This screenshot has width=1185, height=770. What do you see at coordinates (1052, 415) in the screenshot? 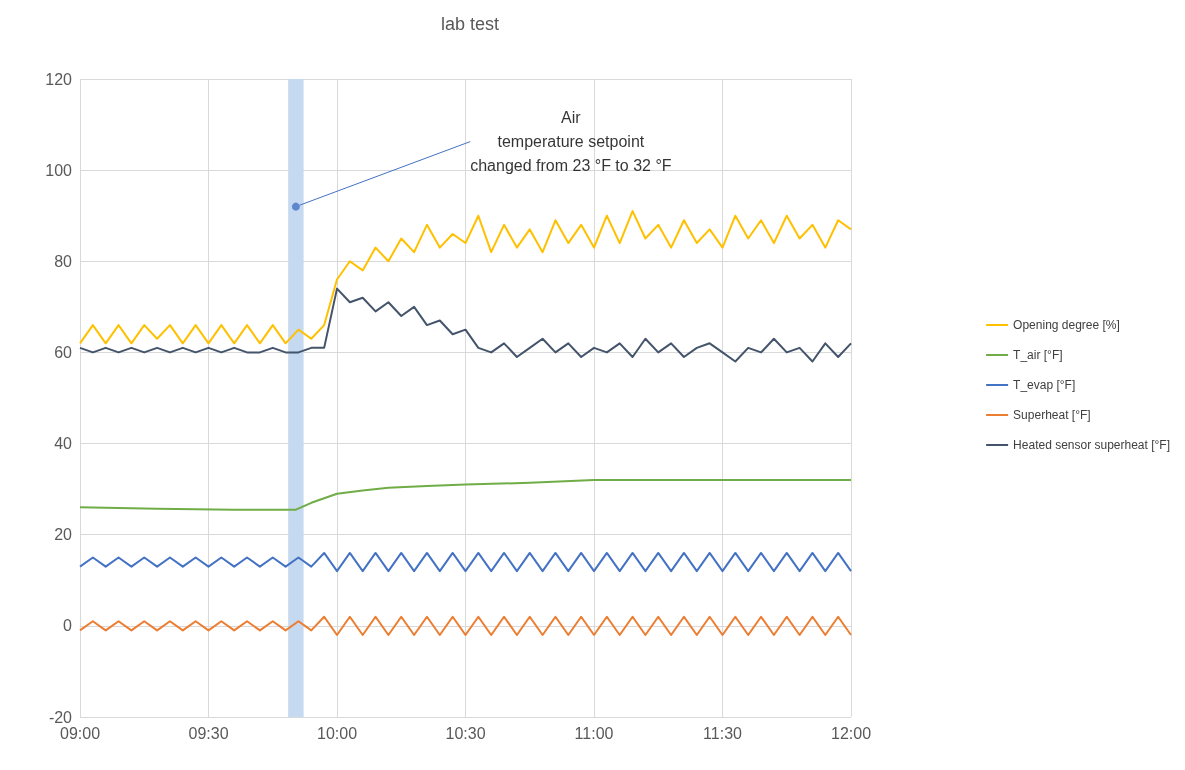
I see `legend-label: Superheat [°F]` at bounding box center [1052, 415].